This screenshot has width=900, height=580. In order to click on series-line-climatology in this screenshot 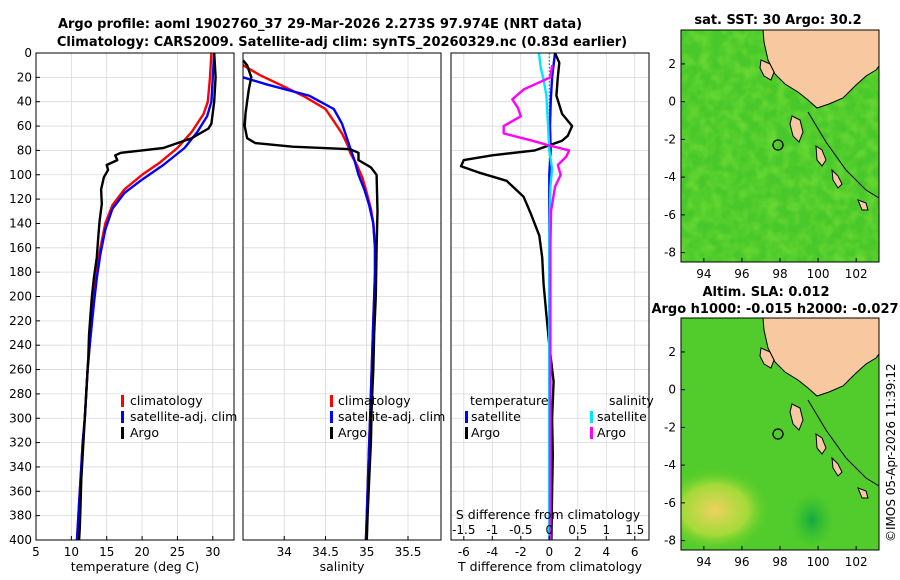, I will do `click(309, 302)`.